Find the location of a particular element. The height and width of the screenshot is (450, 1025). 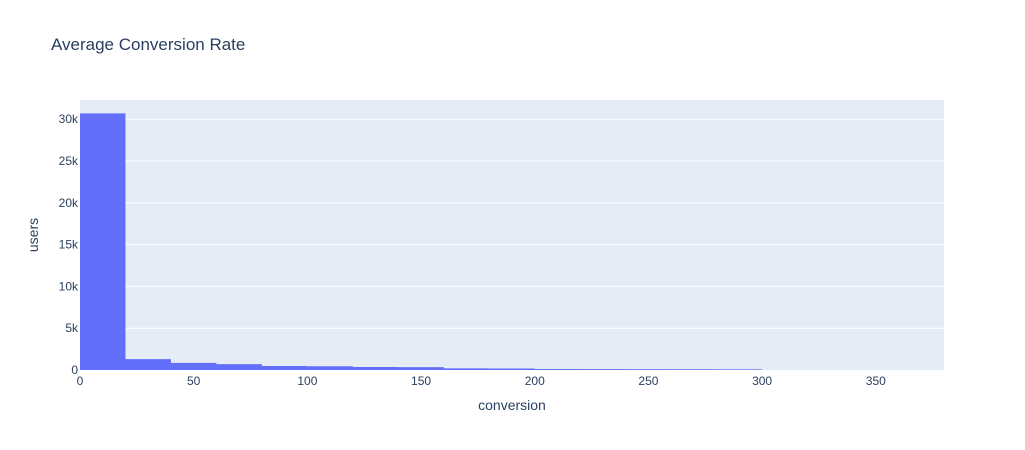

y-tick-label: 25k is located at coordinates (69, 161).